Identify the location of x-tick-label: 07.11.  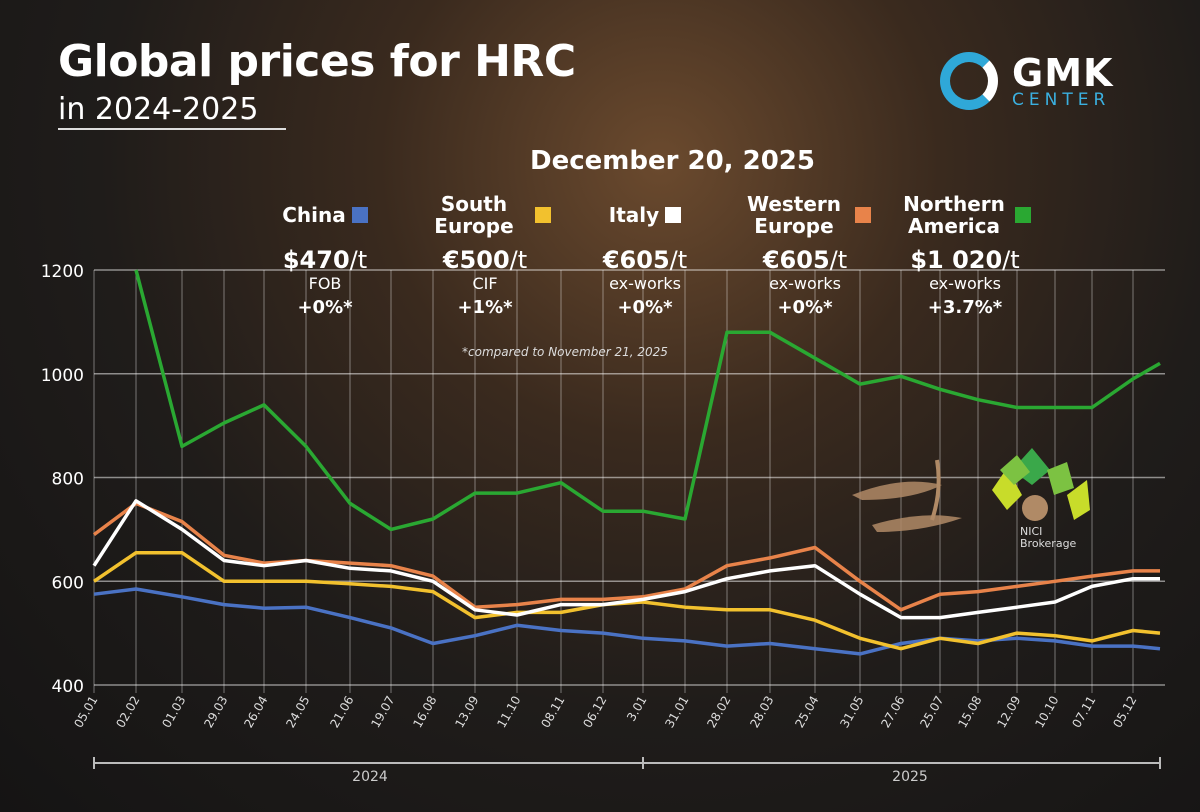
(1083, 712).